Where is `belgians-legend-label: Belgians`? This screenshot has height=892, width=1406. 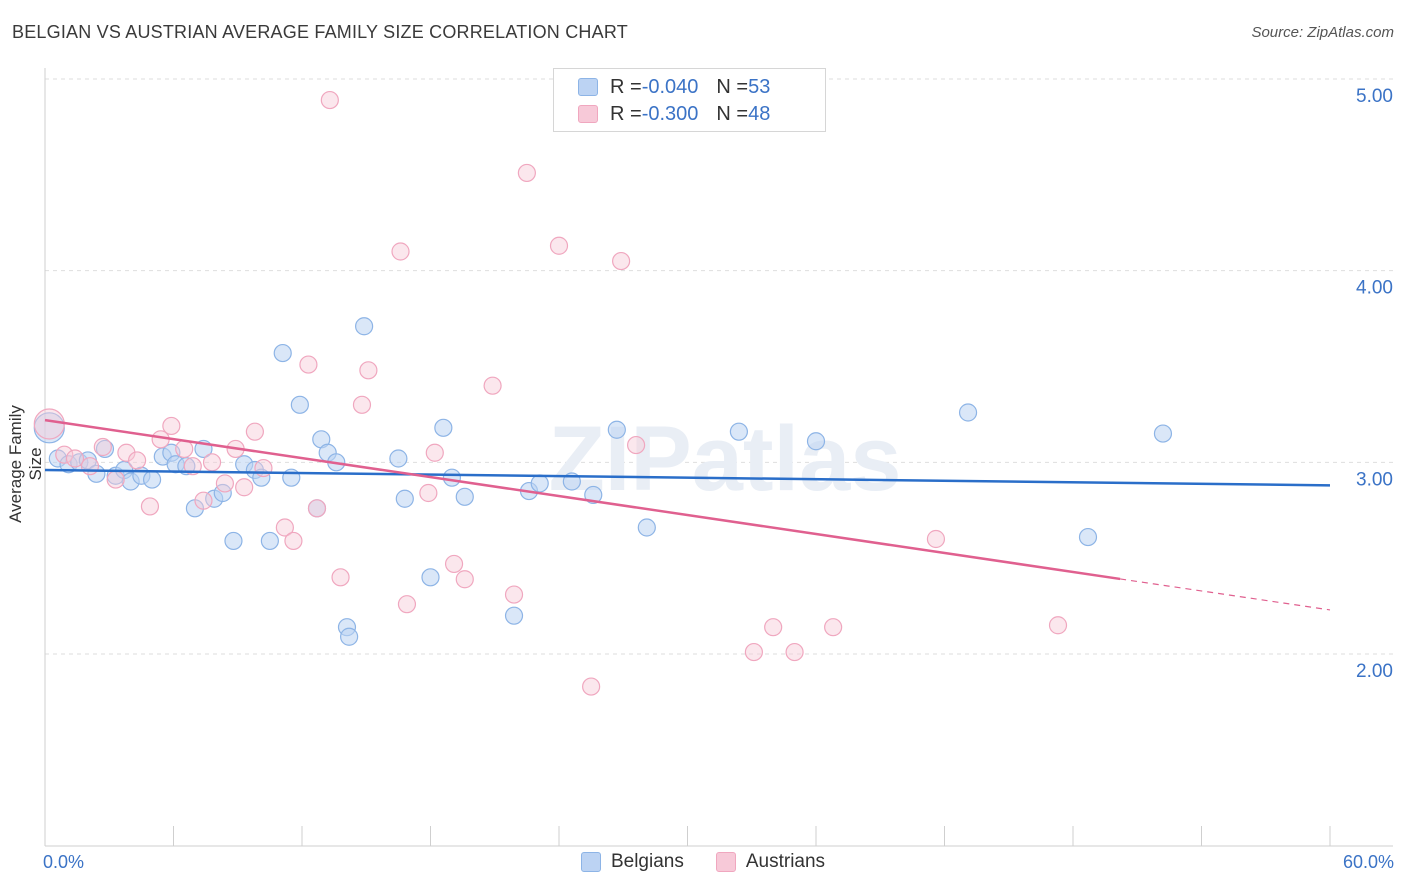 belgians-legend-label: Belgians is located at coordinates (647, 861).